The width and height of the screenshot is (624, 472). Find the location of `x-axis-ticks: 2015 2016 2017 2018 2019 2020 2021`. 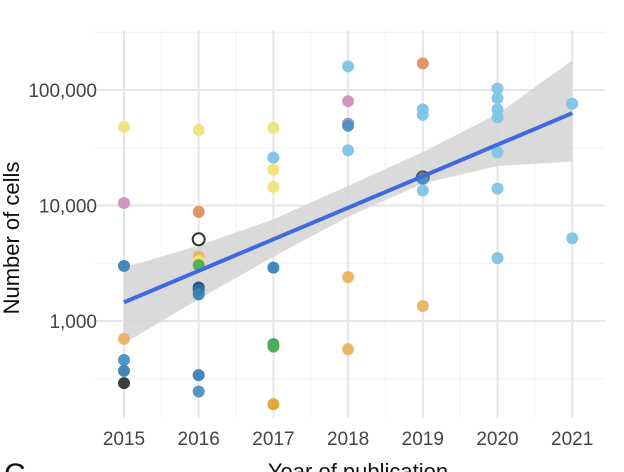

x-axis-ticks: 2015 2016 2017 2018 2019 2020 2021 is located at coordinates (348, 439).